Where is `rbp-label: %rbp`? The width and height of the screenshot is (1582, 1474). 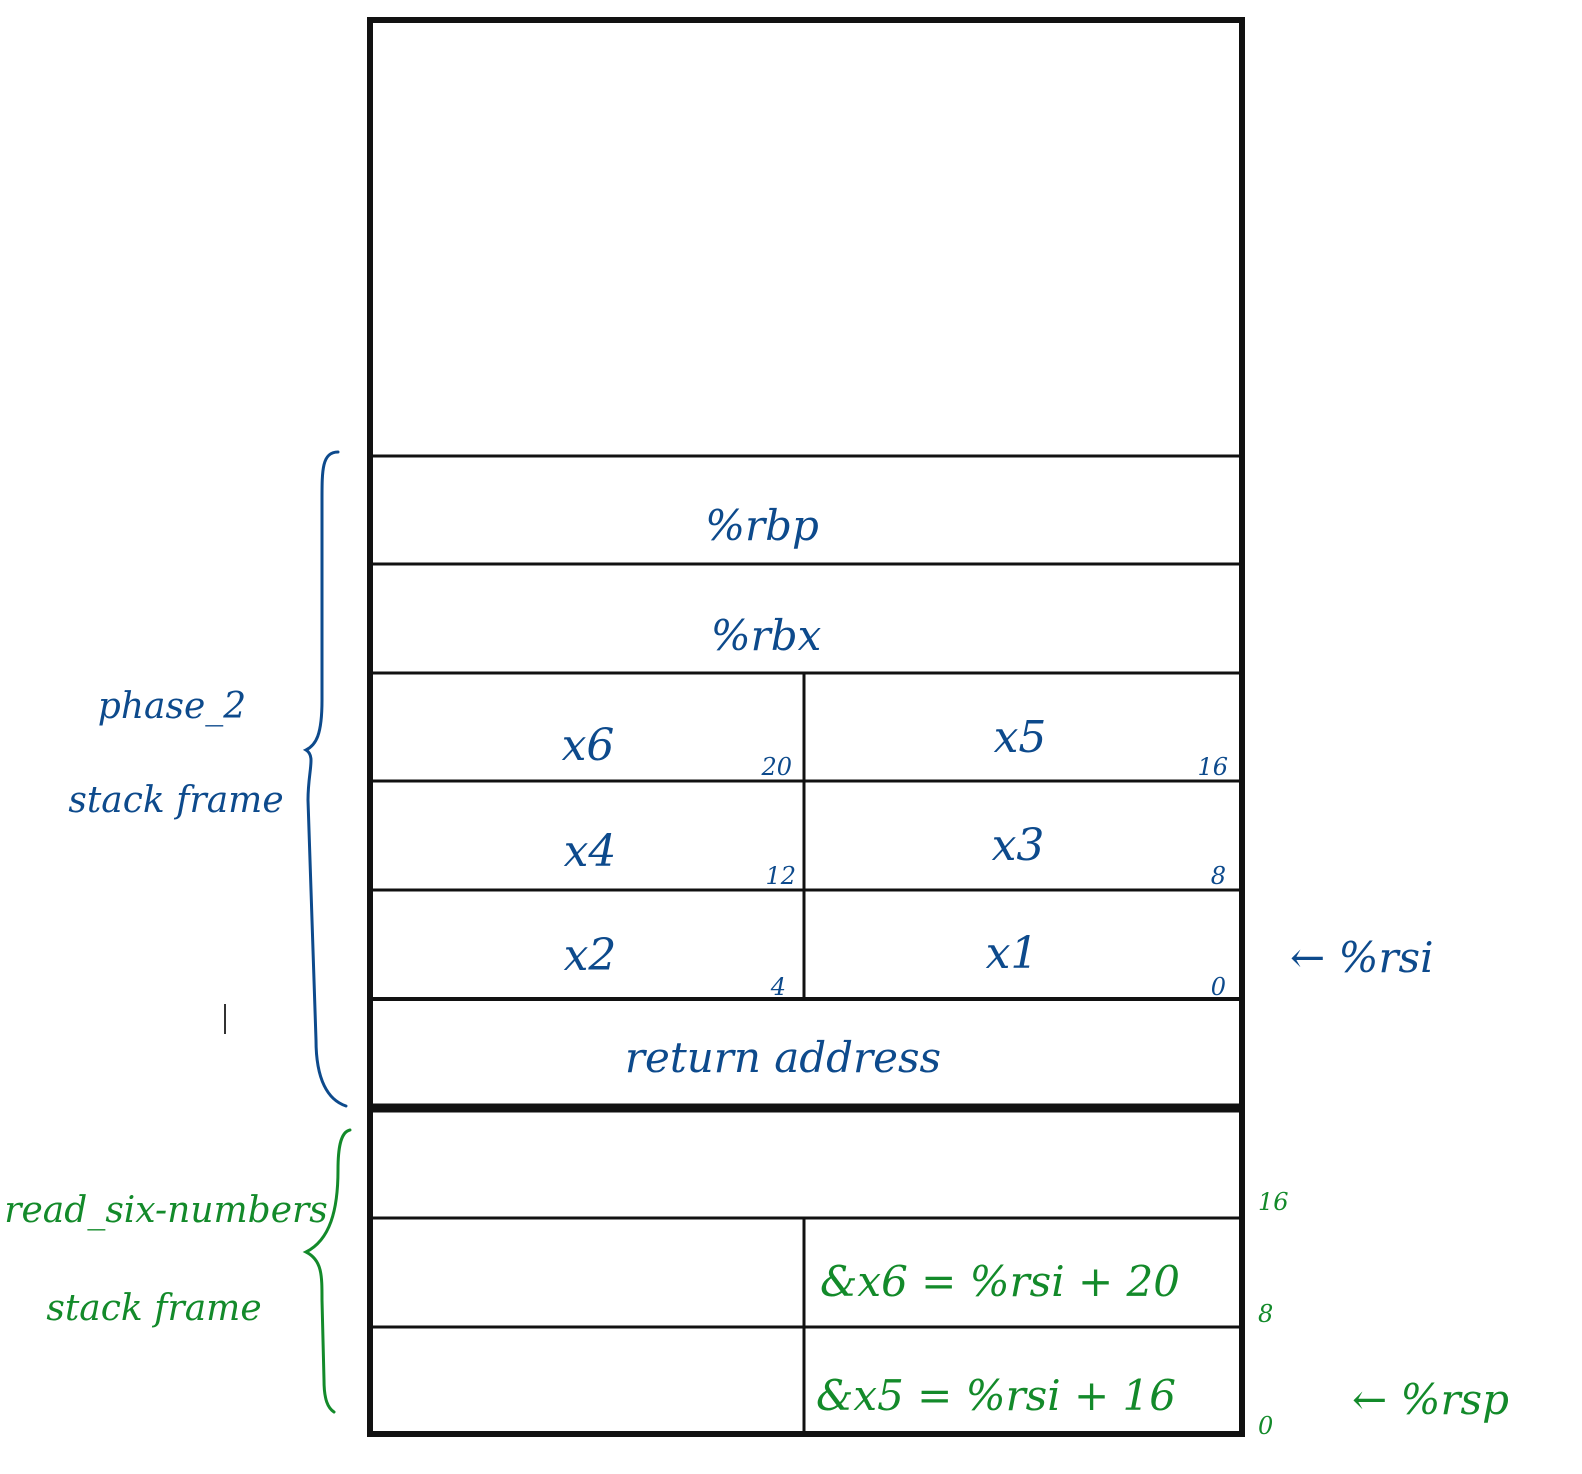 rbp-label: %rbp is located at coordinates (762, 525).